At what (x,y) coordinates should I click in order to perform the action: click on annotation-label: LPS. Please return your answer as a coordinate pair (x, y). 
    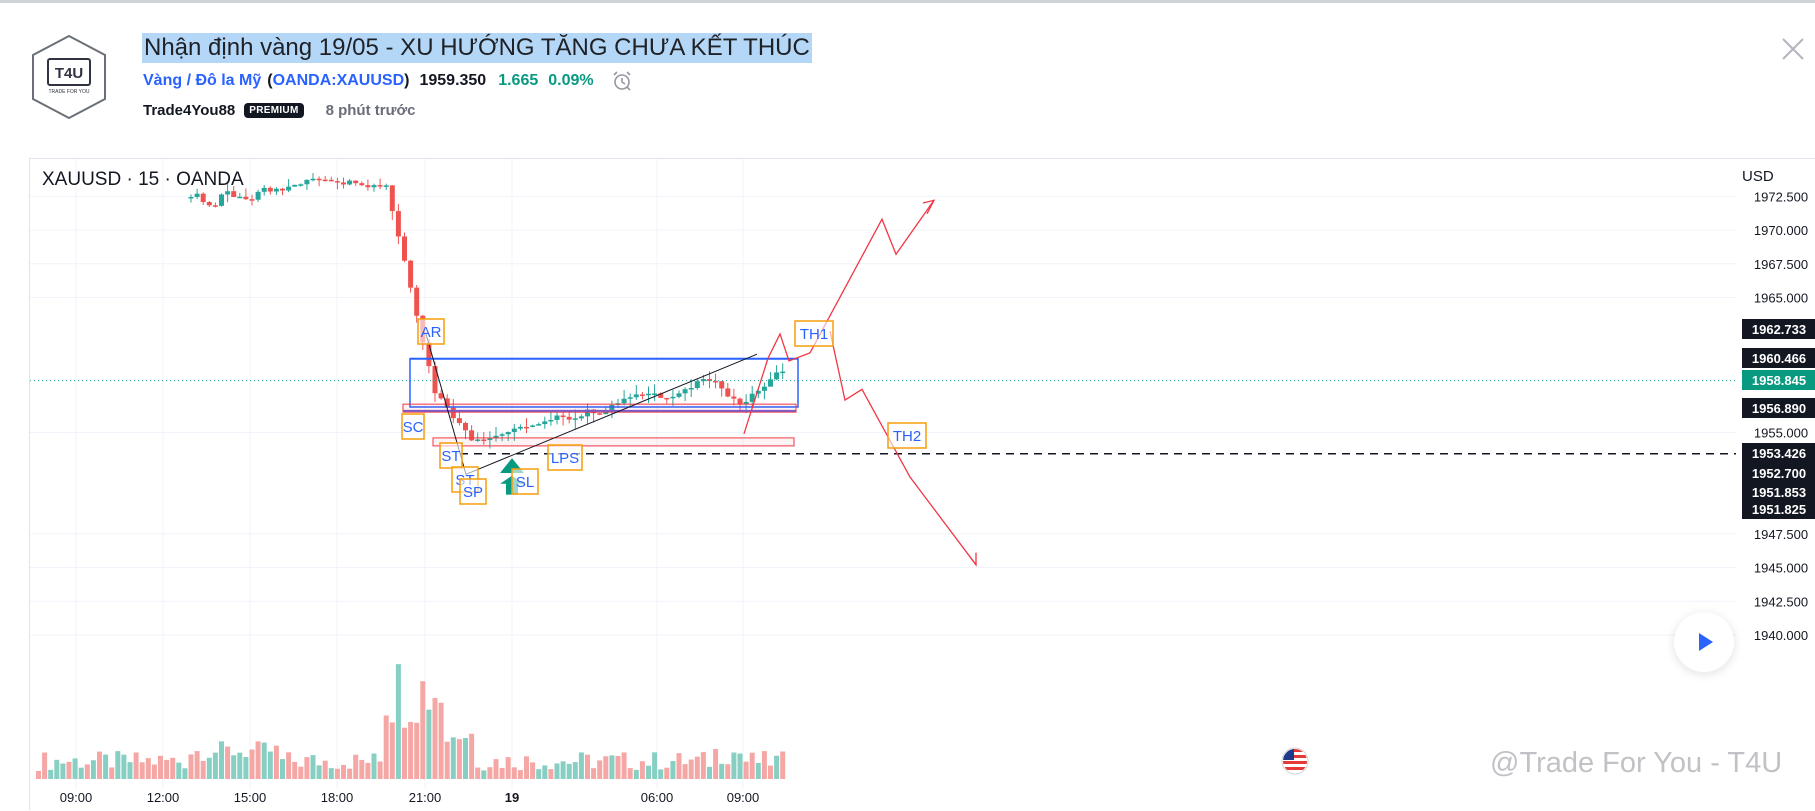
    Looking at the image, I should click on (565, 458).